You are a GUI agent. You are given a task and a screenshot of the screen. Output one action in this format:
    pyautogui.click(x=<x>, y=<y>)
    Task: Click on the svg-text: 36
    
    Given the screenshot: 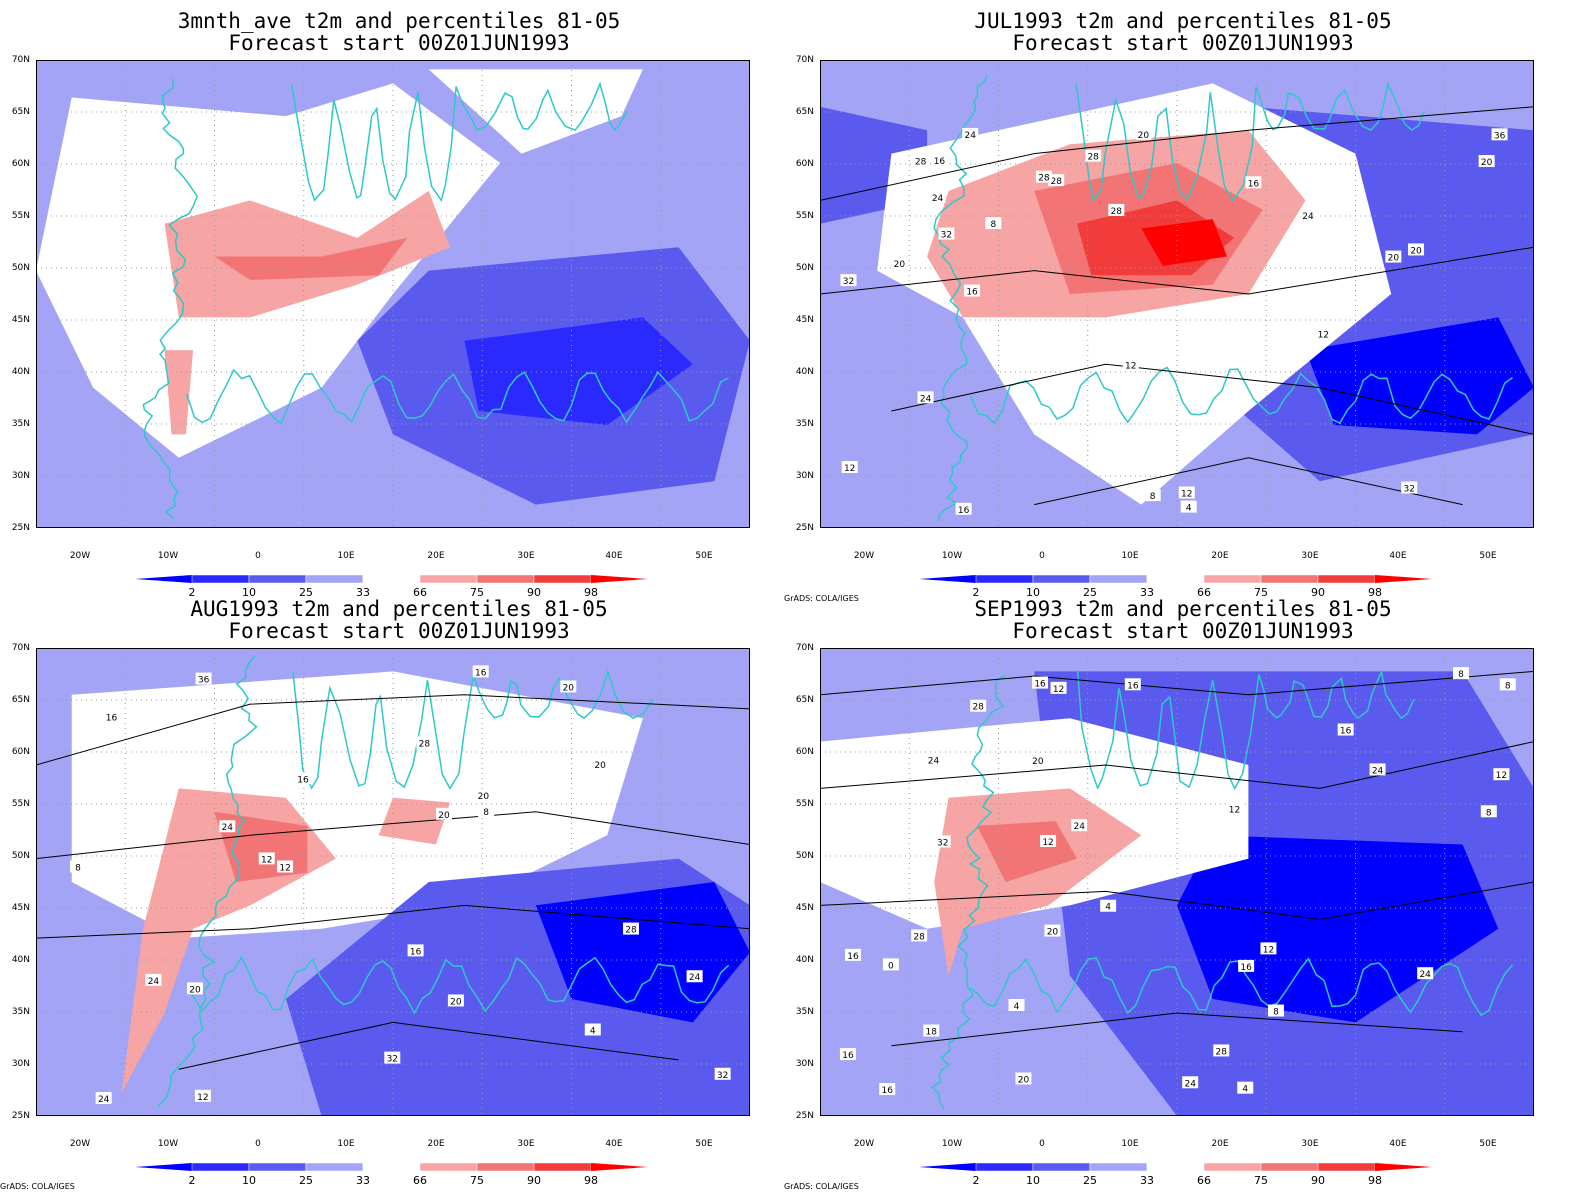 What is the action you would take?
    pyautogui.click(x=1500, y=136)
    